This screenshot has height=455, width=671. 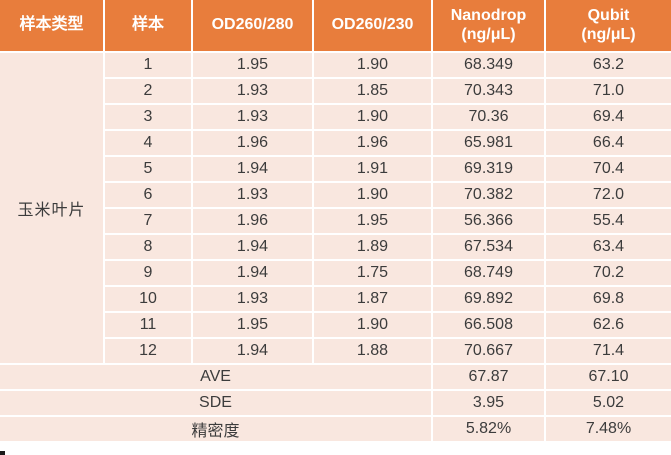 I want to click on summary-ave-nanodrop: 67.87, so click(x=488, y=377).